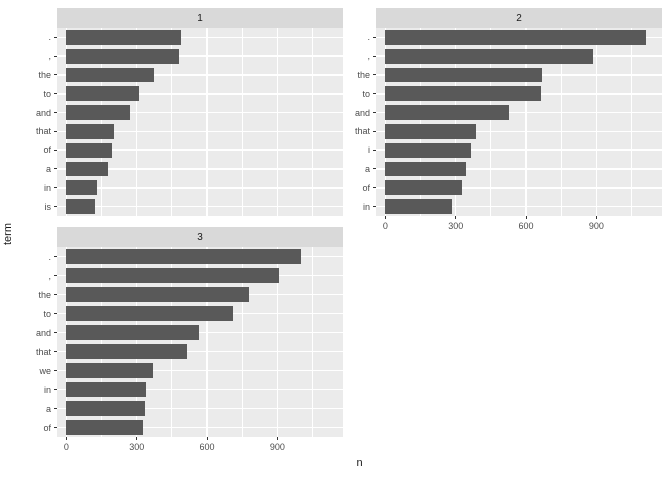 The width and height of the screenshot is (672, 480). What do you see at coordinates (45, 370) in the screenshot?
I see `y-axis-label: we` at bounding box center [45, 370].